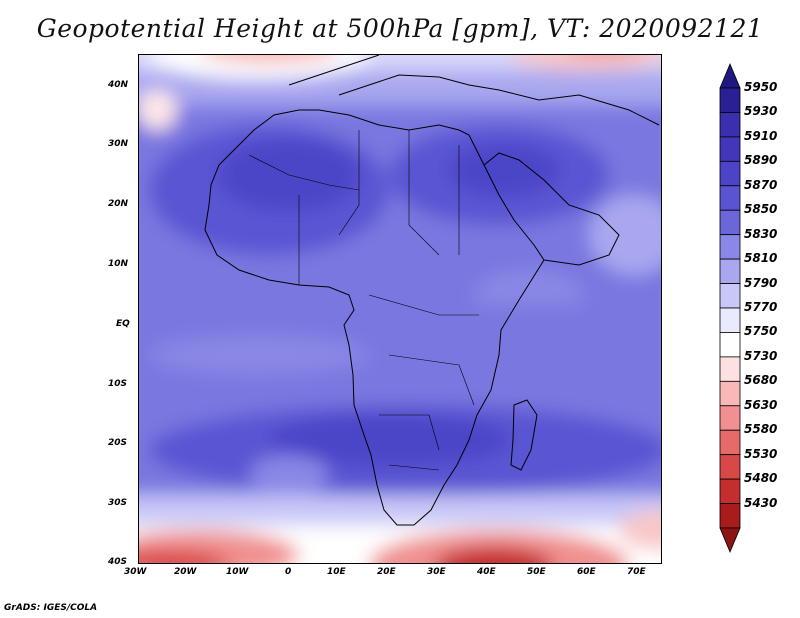 Image resolution: width=800 pixels, height=618 pixels. I want to click on colorbar-top-arrow, so click(730, 75).